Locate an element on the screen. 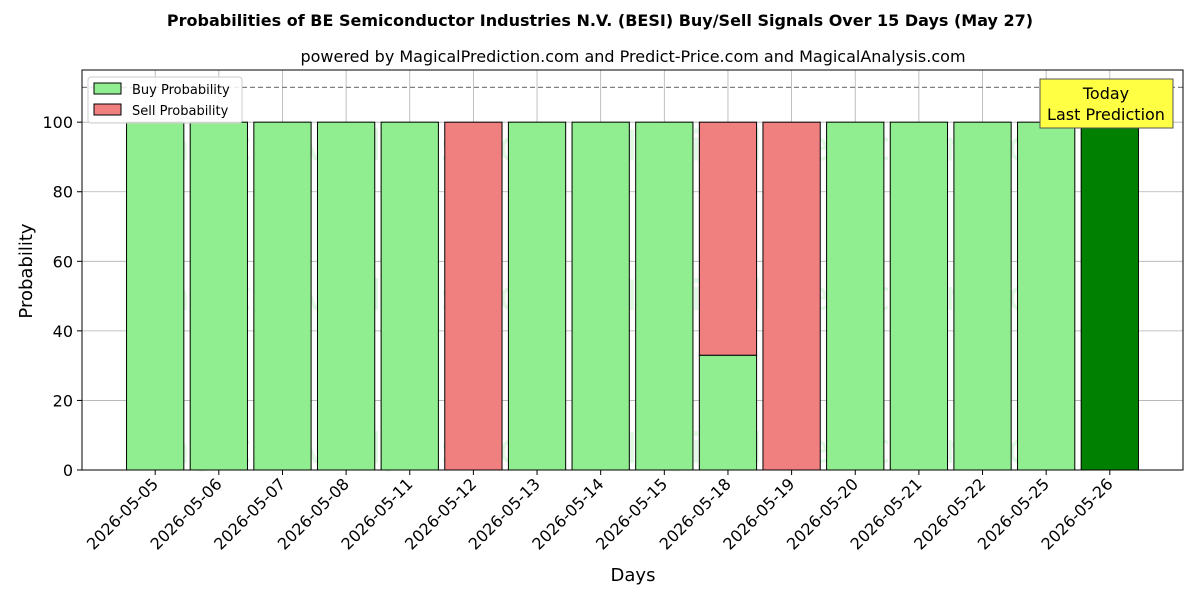  today-annotation: Today Last Prediction is located at coordinates (1106, 103).